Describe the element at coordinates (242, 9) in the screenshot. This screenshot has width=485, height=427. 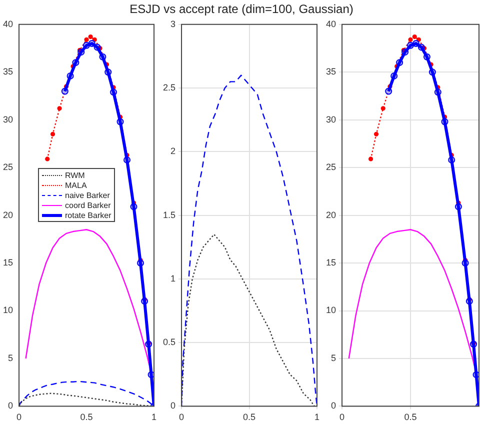
I see `chart-title: ESJD vs accept rate (dim=100, Gaussian)` at that location.